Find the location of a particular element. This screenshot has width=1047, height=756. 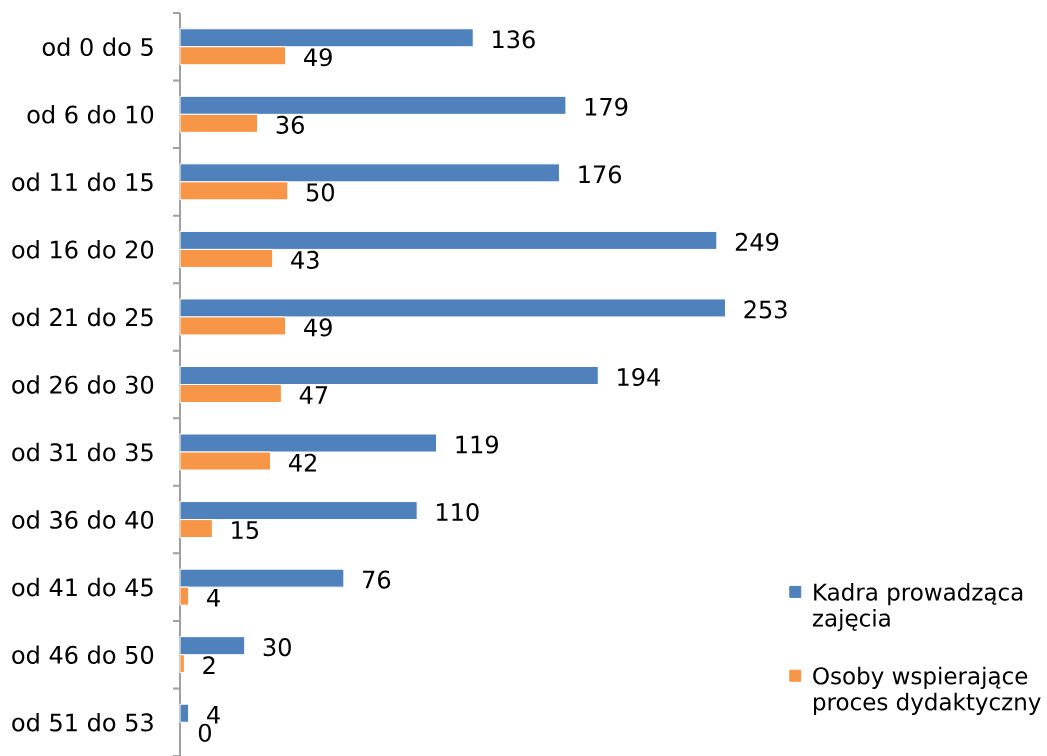

y-tick-label: od 51 do 53 is located at coordinates (82, 722).